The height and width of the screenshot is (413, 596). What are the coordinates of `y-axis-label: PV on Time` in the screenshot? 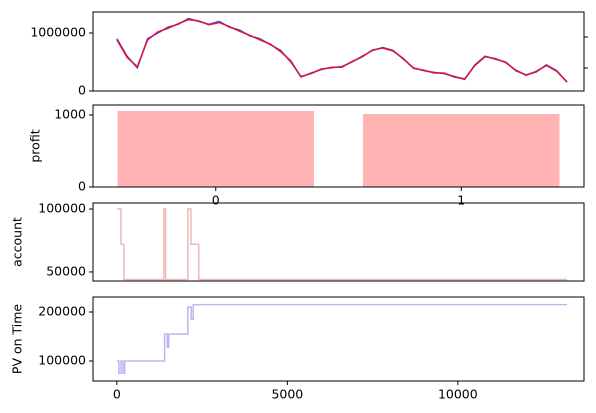 It's located at (17, 339).